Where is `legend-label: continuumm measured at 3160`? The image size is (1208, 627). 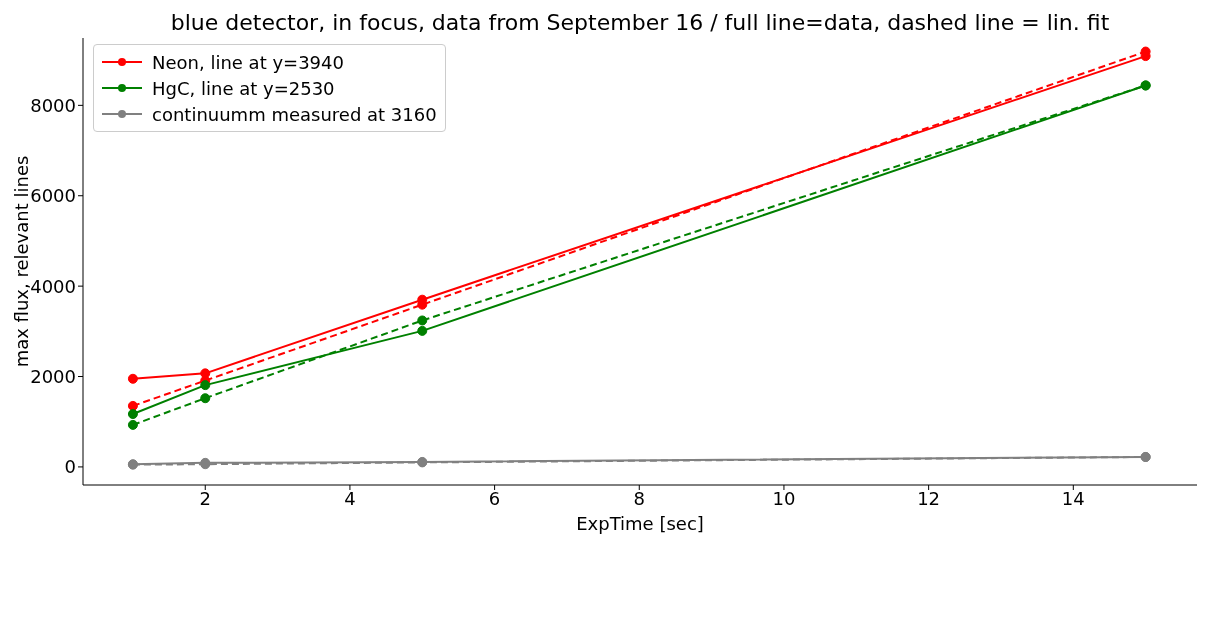 legend-label: continuumm measured at 3160 is located at coordinates (294, 114).